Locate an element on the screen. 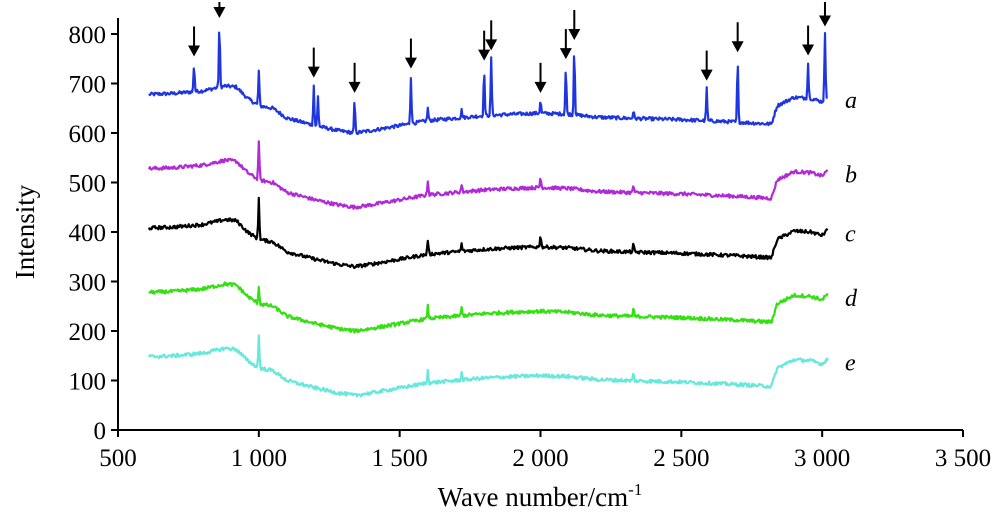 The height and width of the screenshot is (522, 1000). y-tick-label: 600 is located at coordinates (88, 134).